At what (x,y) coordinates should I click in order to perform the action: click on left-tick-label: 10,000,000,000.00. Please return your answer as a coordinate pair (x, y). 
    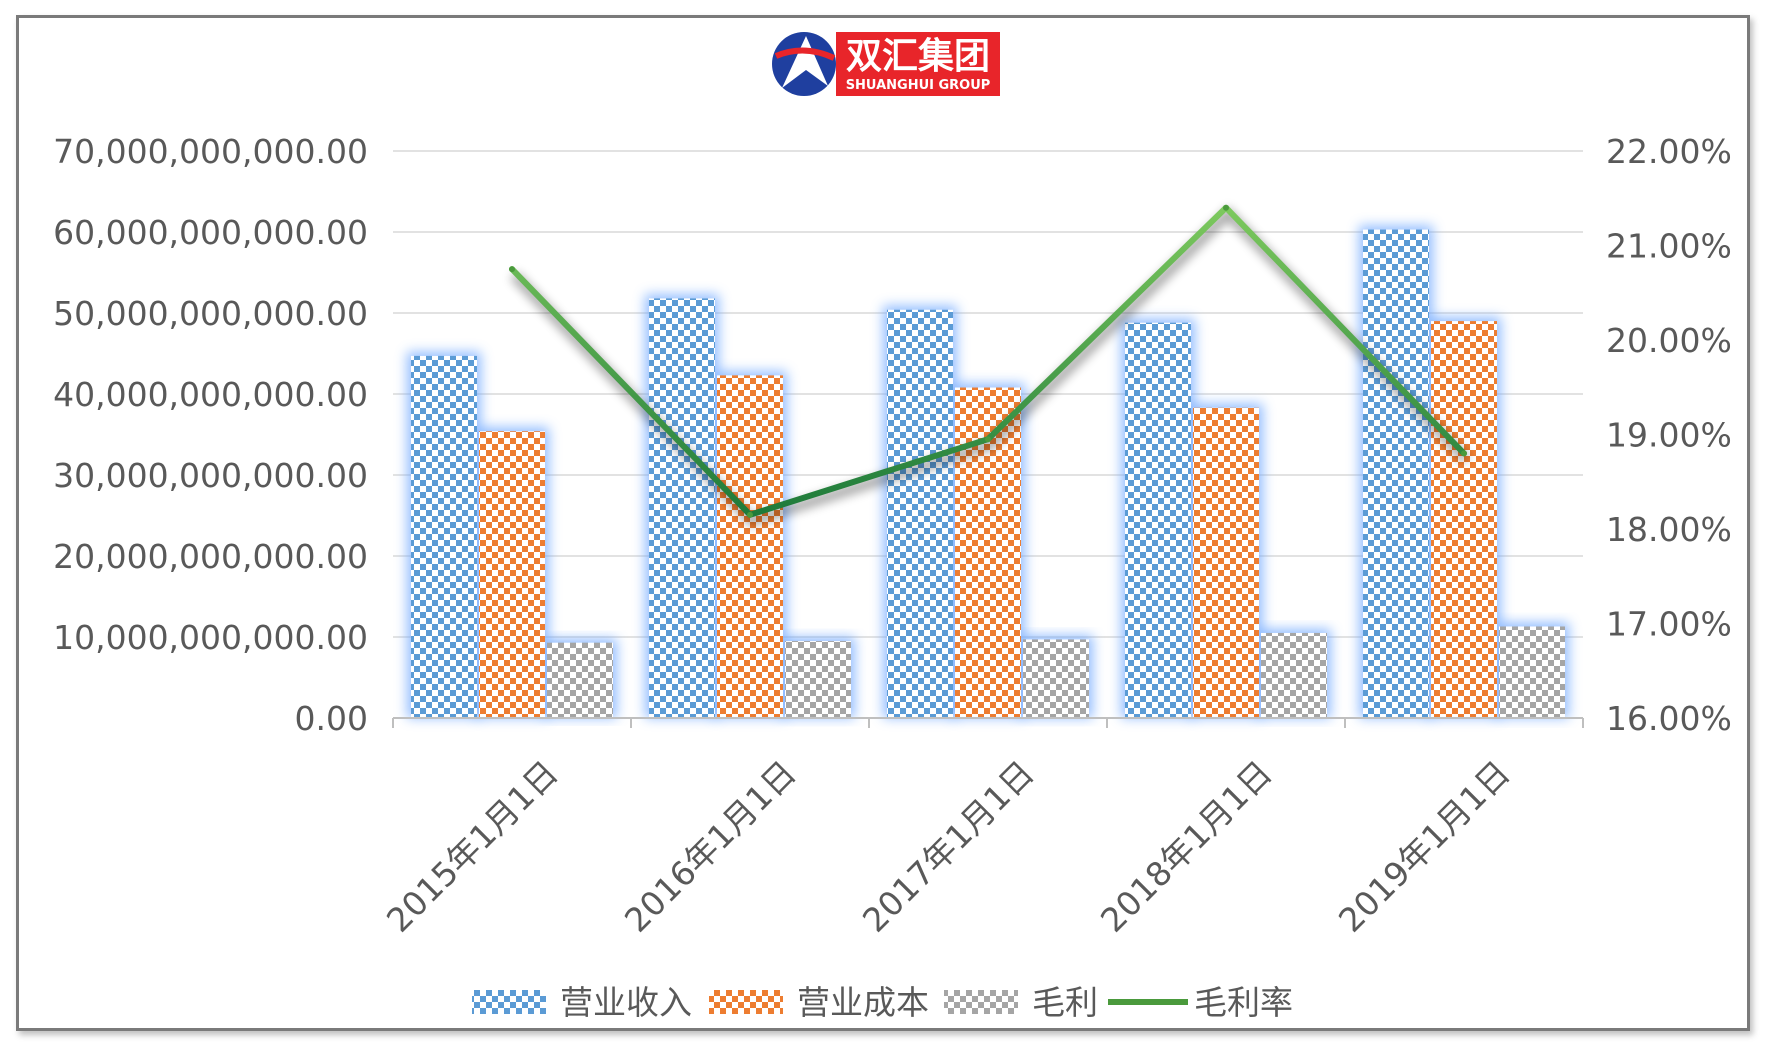
    Looking at the image, I should click on (210, 637).